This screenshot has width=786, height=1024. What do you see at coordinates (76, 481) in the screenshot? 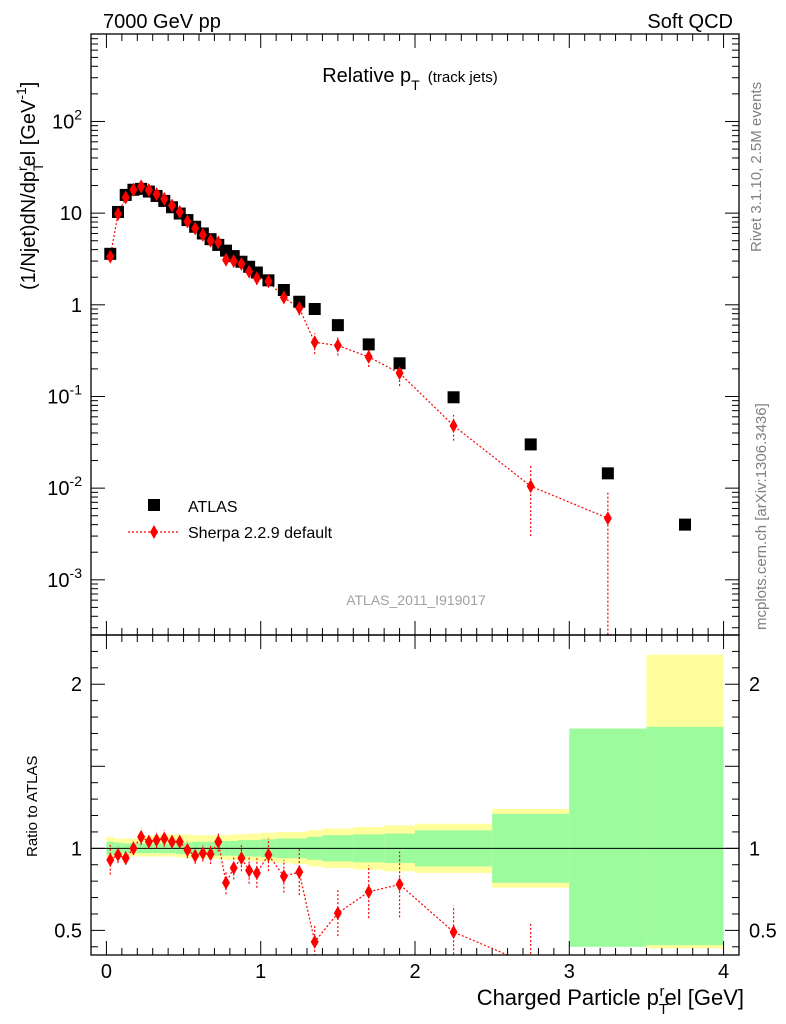
I see `main-y-tick-label-exp: -2` at bounding box center [76, 481].